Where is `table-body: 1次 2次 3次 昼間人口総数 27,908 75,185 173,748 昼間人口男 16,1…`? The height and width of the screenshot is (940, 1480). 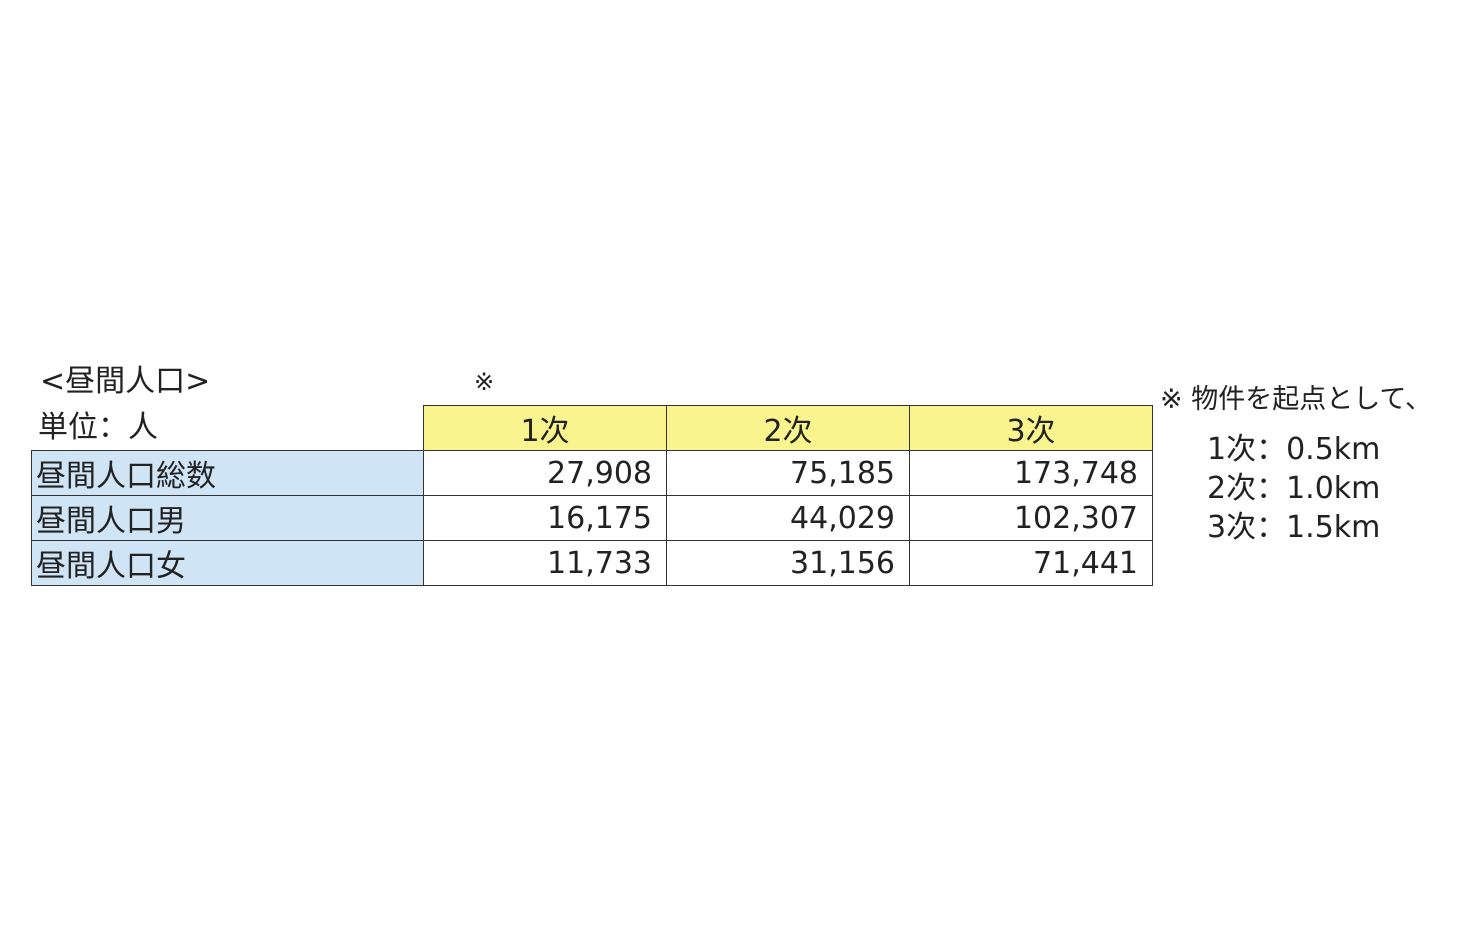 table-body: 1次 2次 3次 昼間人口総数 27,908 75,185 173,748 昼間人口男 16,1… is located at coordinates (592, 495).